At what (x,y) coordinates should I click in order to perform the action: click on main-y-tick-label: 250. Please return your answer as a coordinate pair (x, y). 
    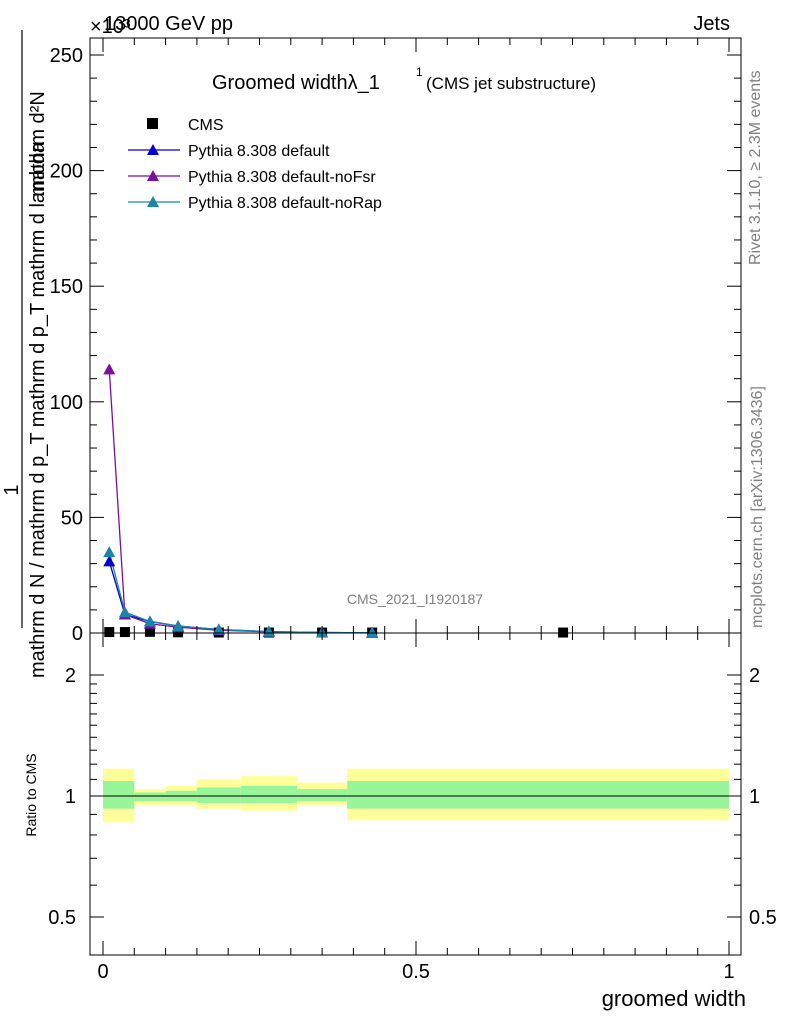
    Looking at the image, I should click on (66, 56).